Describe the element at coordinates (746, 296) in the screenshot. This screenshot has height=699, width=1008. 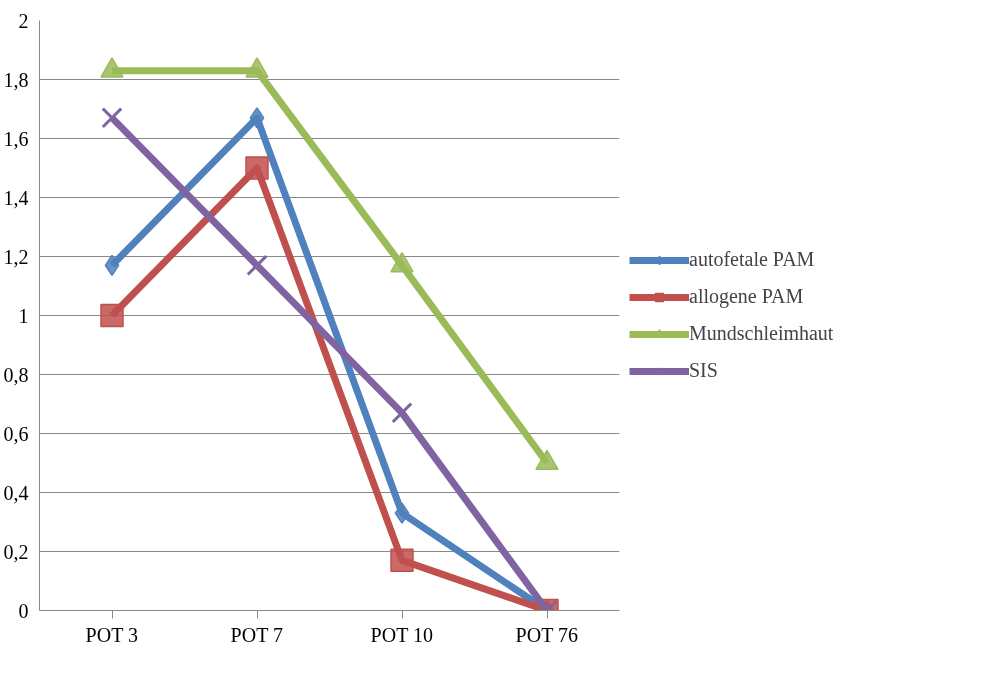
I see `legend-label: allogene PAM` at that location.